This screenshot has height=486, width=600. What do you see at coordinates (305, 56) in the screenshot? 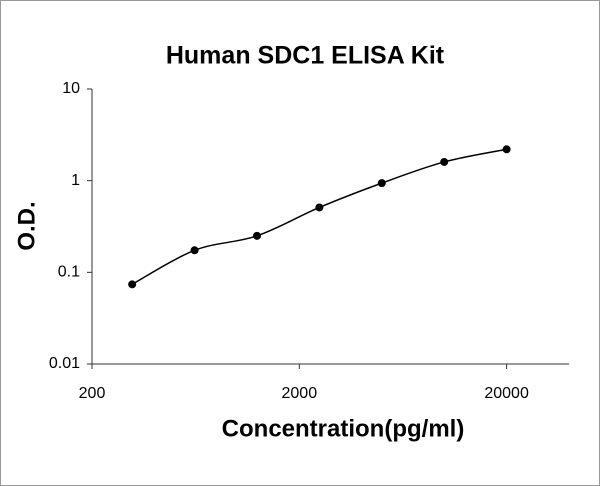
I see `chart-title: Human SDC1 ELISA Kit` at bounding box center [305, 56].